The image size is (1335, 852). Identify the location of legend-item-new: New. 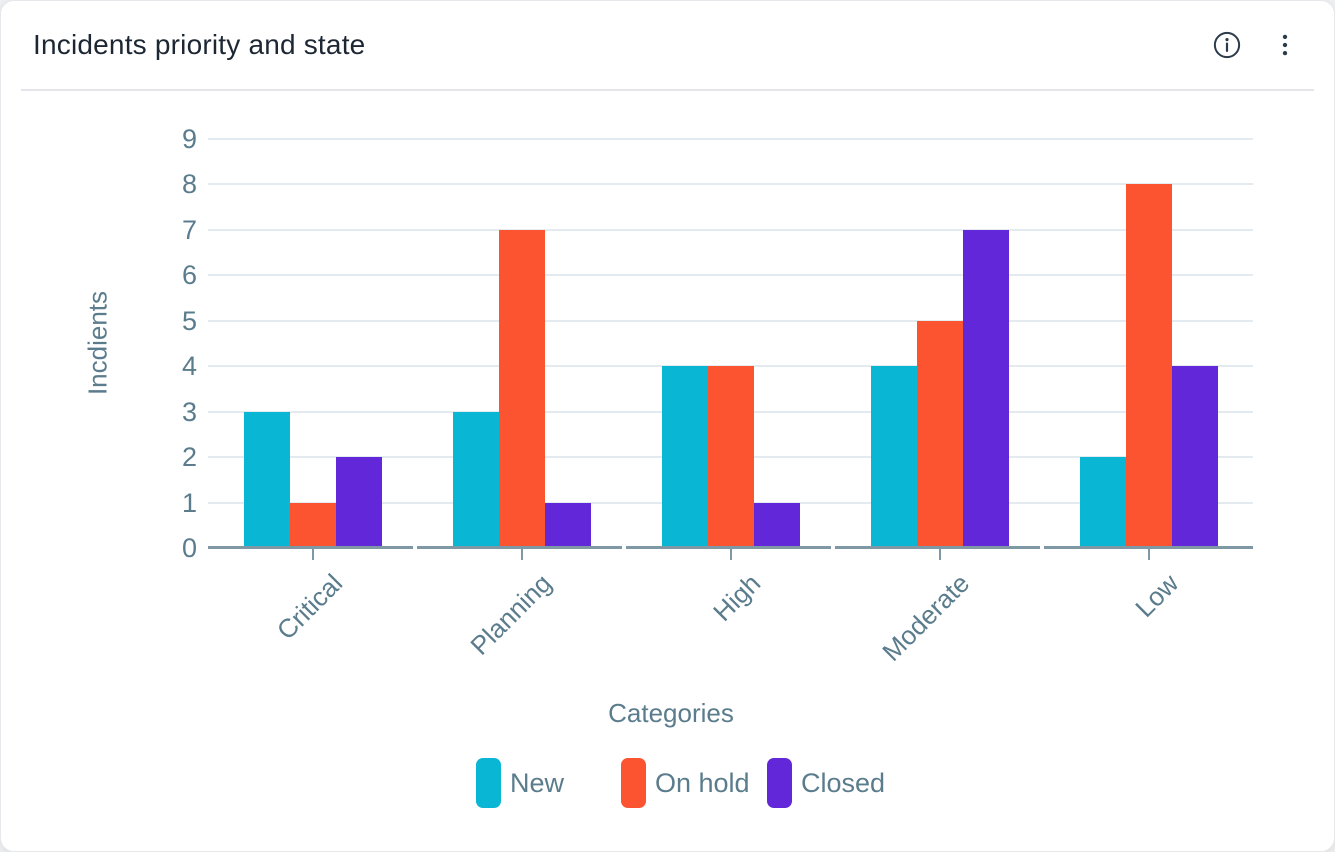
(520, 783).